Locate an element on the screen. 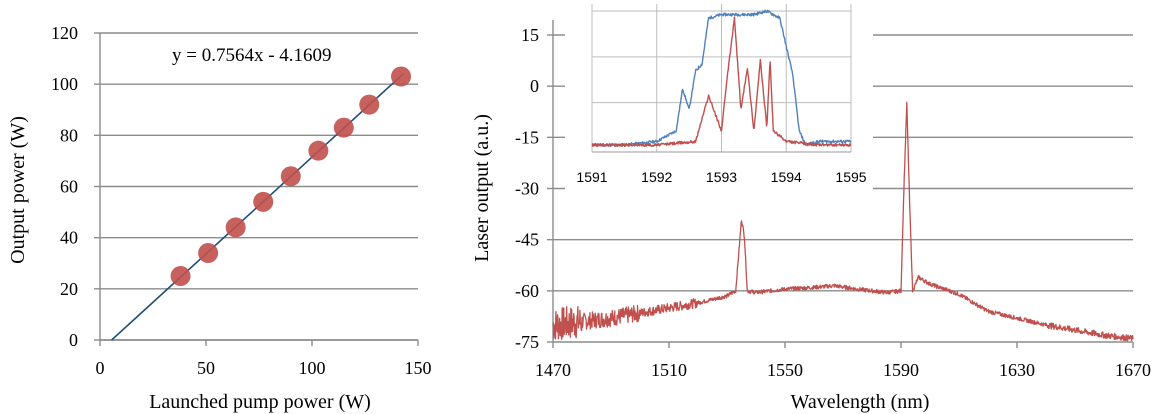 Image resolution: width=1161 pixels, height=414 pixels. right-y-tick-label: -75 is located at coordinates (527, 342).